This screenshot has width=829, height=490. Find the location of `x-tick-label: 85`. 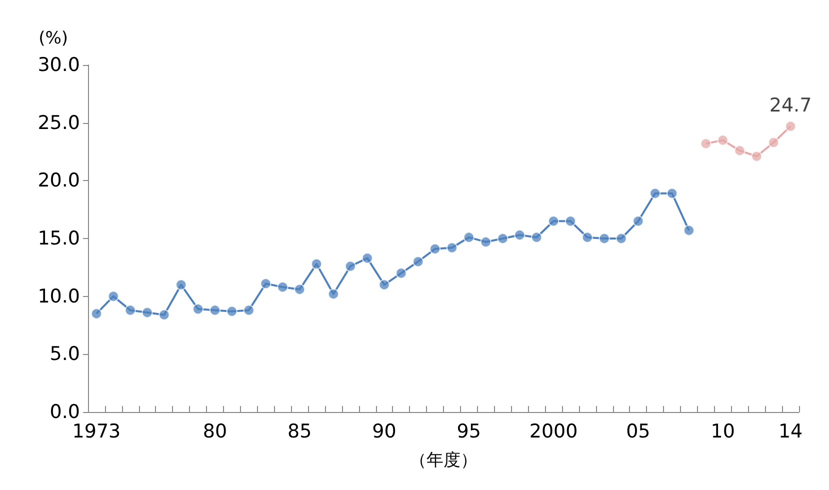

x-tick-label: 85 is located at coordinates (300, 431).